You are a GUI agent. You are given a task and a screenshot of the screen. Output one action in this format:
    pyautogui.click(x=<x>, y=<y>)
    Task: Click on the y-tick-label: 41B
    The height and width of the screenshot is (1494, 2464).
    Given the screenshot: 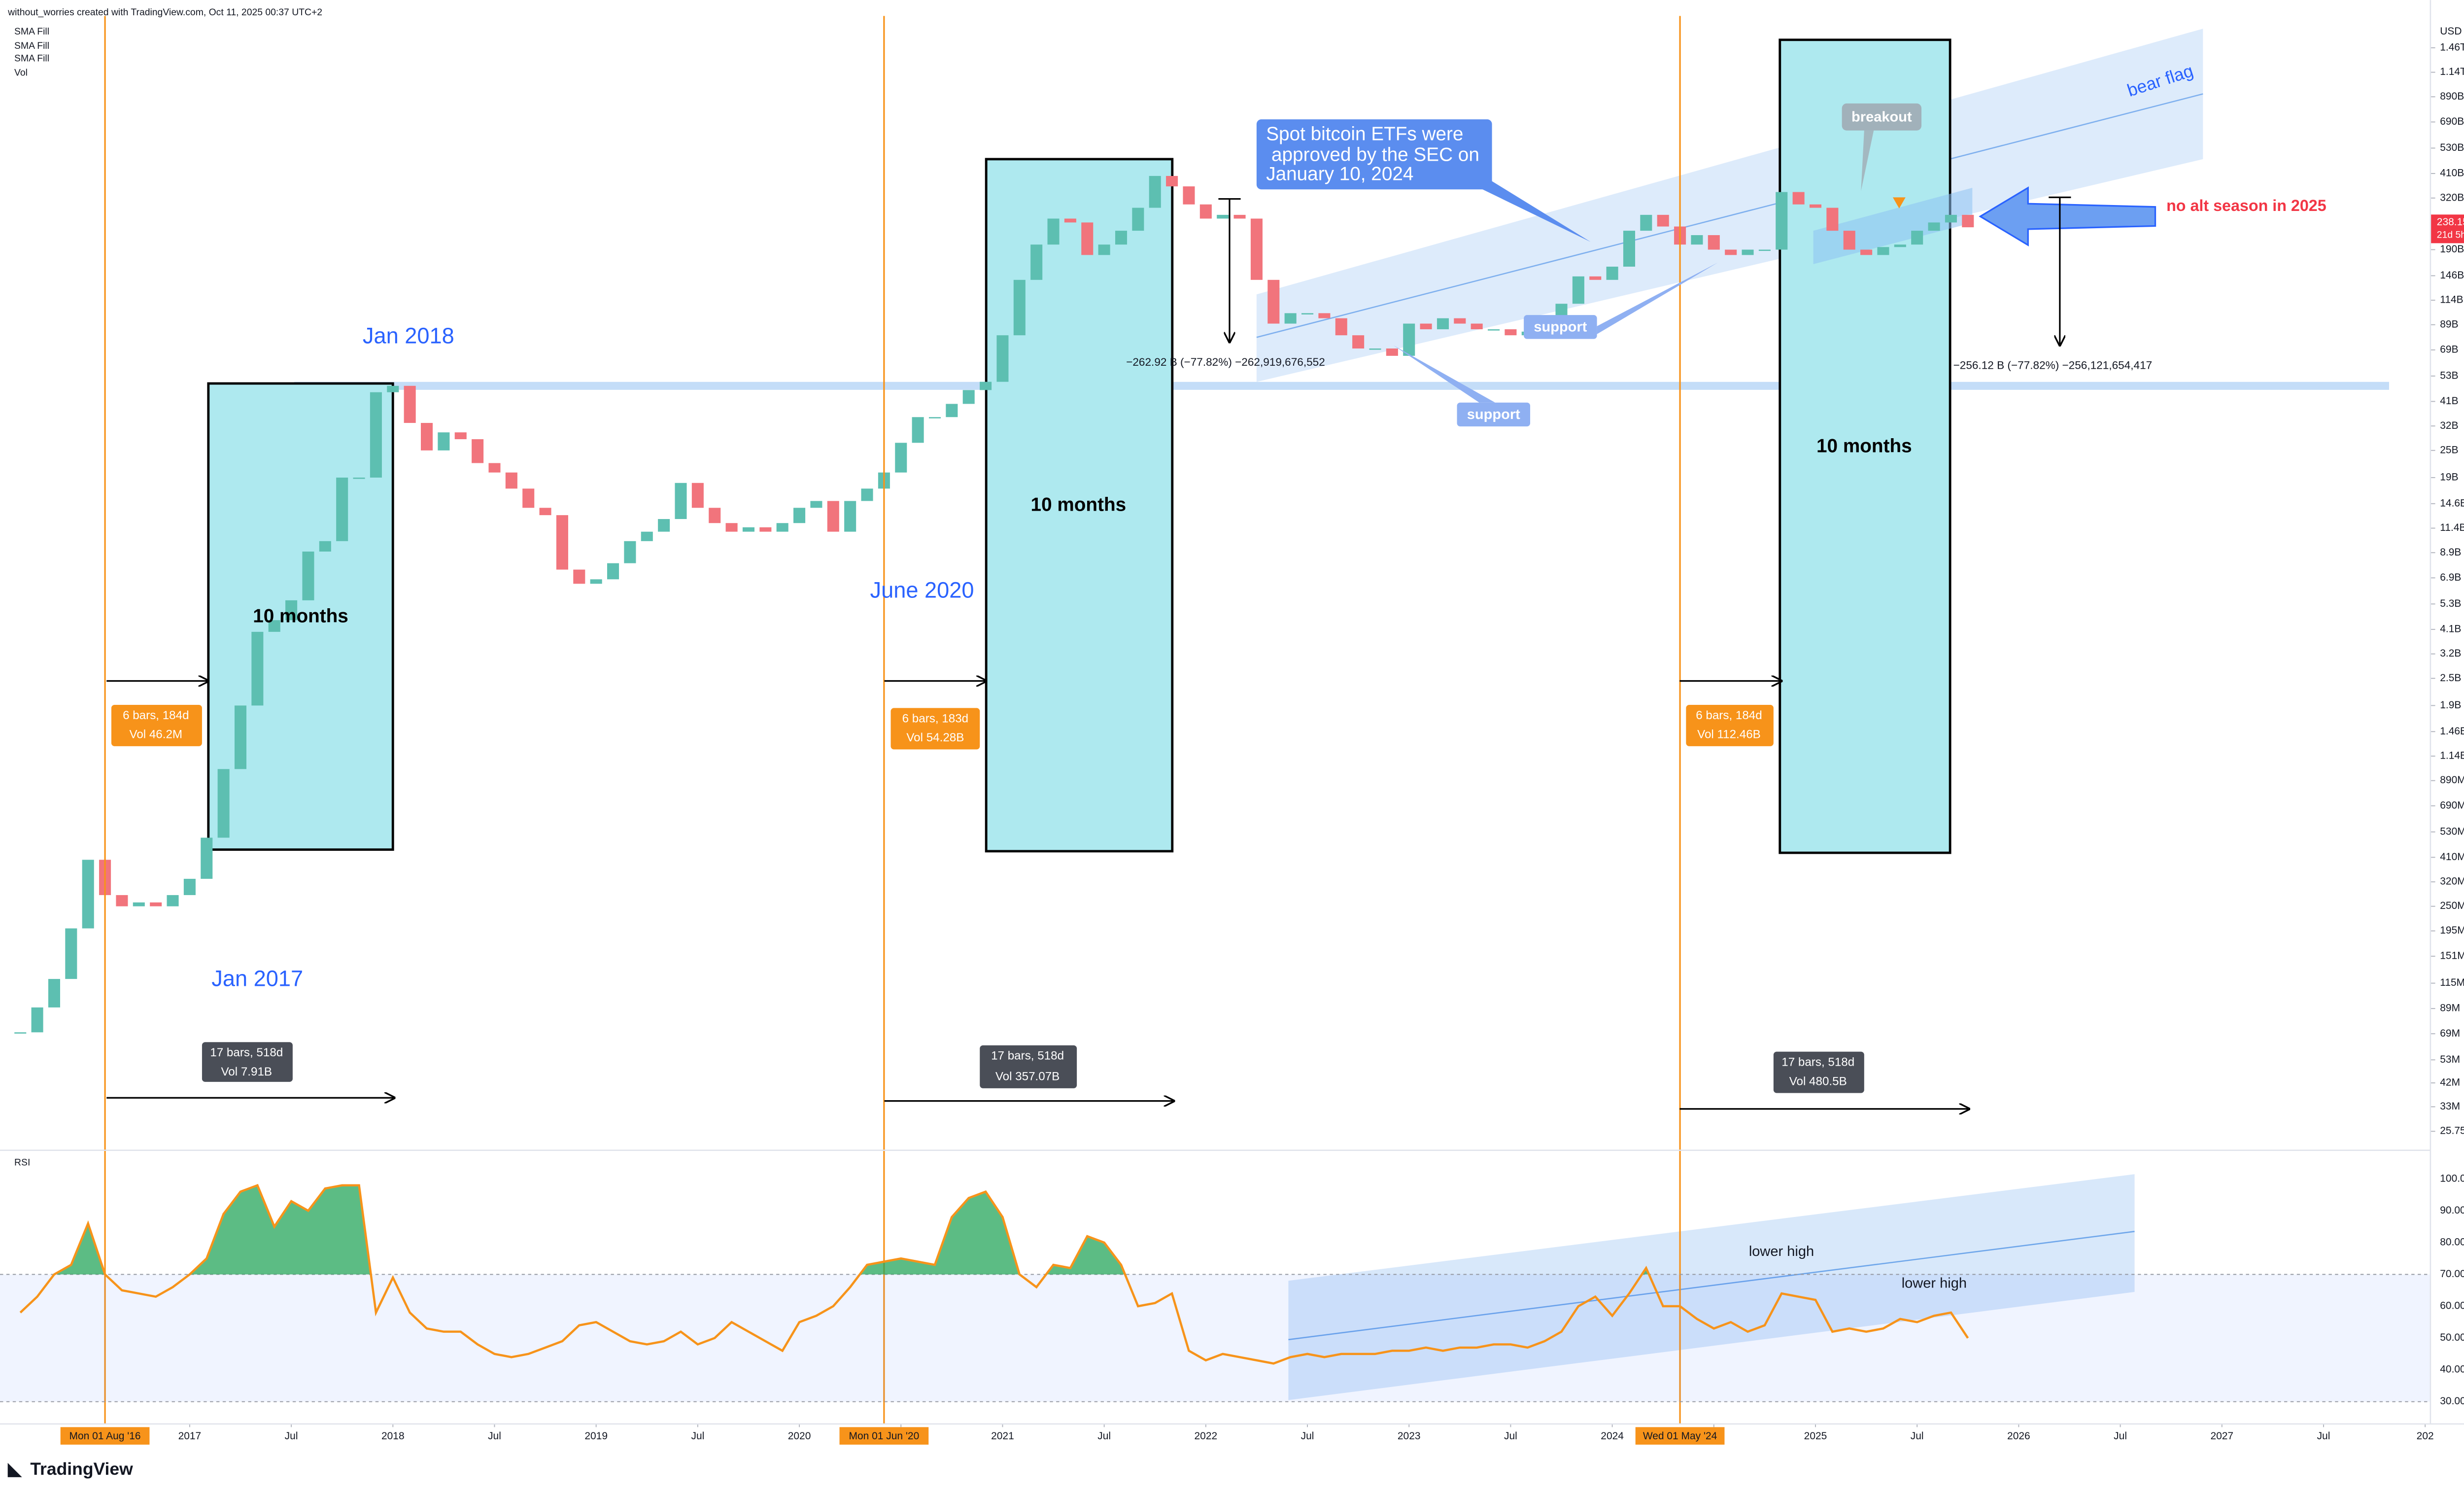 What is the action you would take?
    pyautogui.click(x=2449, y=401)
    